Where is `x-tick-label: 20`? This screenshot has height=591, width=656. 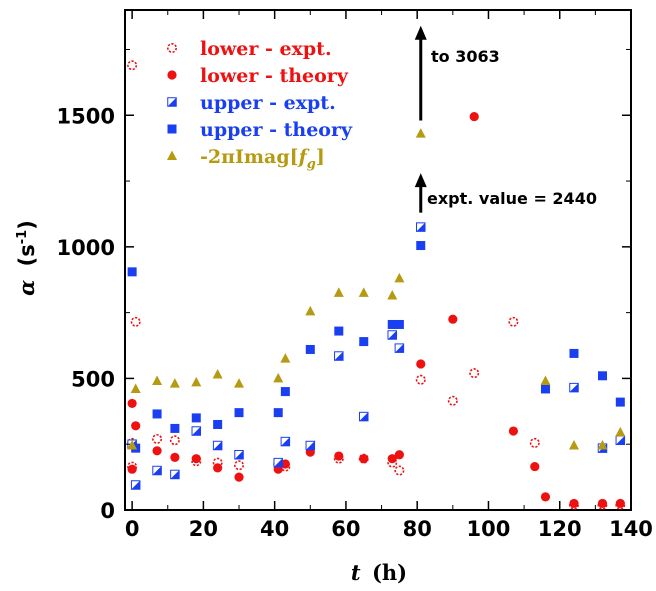 x-tick-label: 20 is located at coordinates (203, 529).